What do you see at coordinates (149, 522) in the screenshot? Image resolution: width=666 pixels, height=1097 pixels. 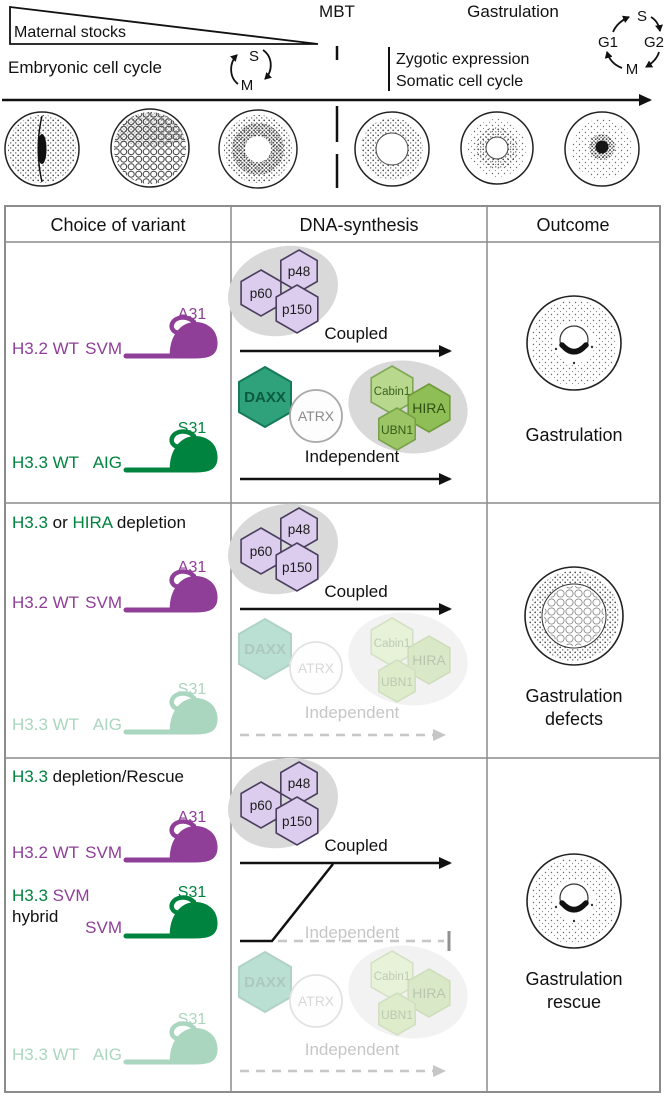 I see `row2-title-depletion: depletion` at bounding box center [149, 522].